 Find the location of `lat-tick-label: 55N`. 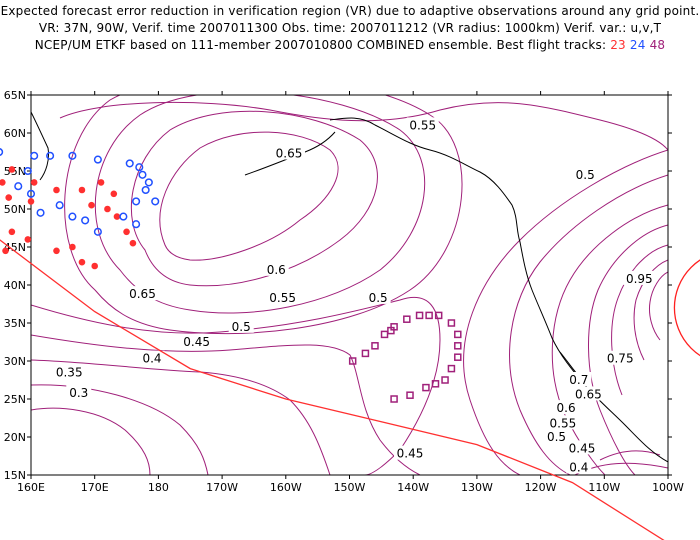

lat-tick-label: 55N is located at coordinates (15, 171).